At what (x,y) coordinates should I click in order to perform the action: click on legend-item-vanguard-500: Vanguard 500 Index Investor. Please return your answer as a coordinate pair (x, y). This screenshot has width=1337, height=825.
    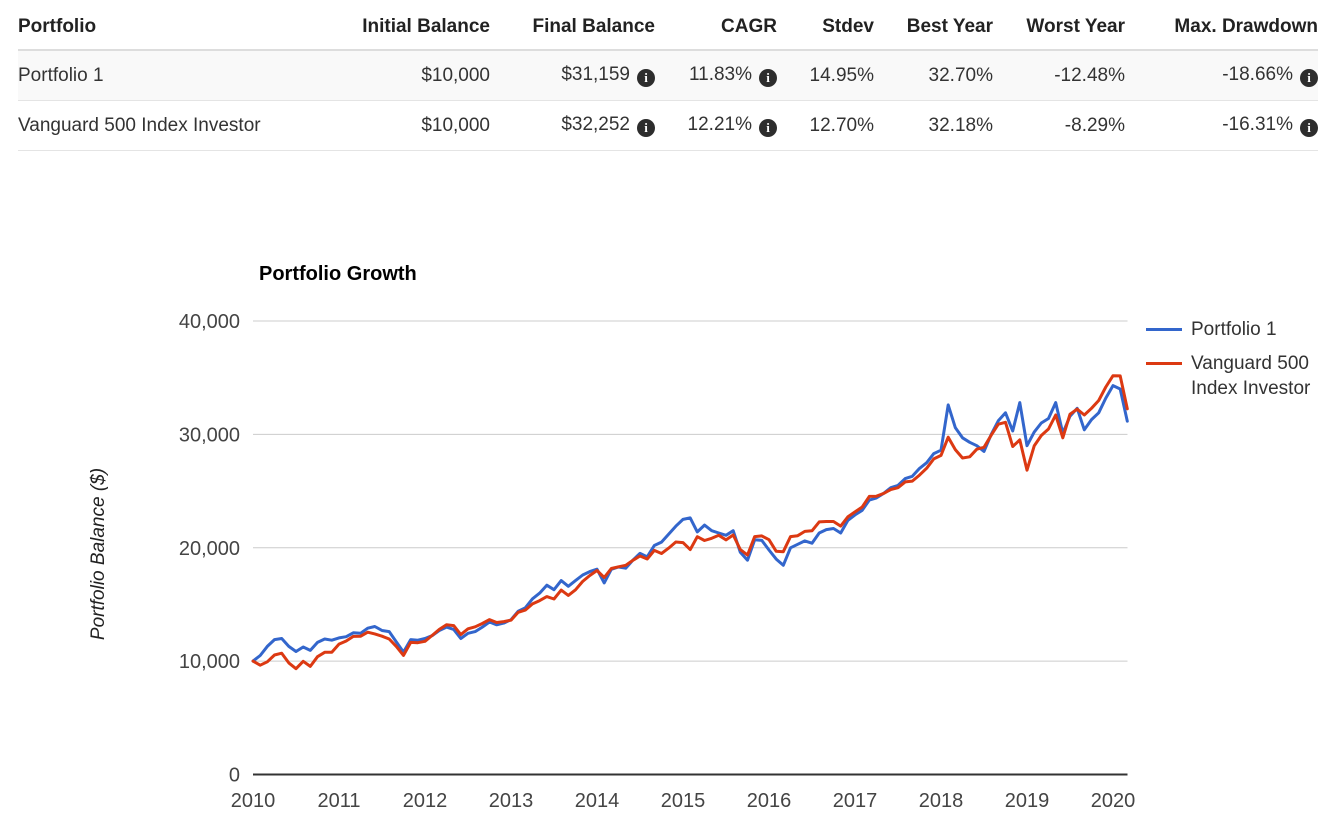
    Looking at the image, I should click on (1238, 376).